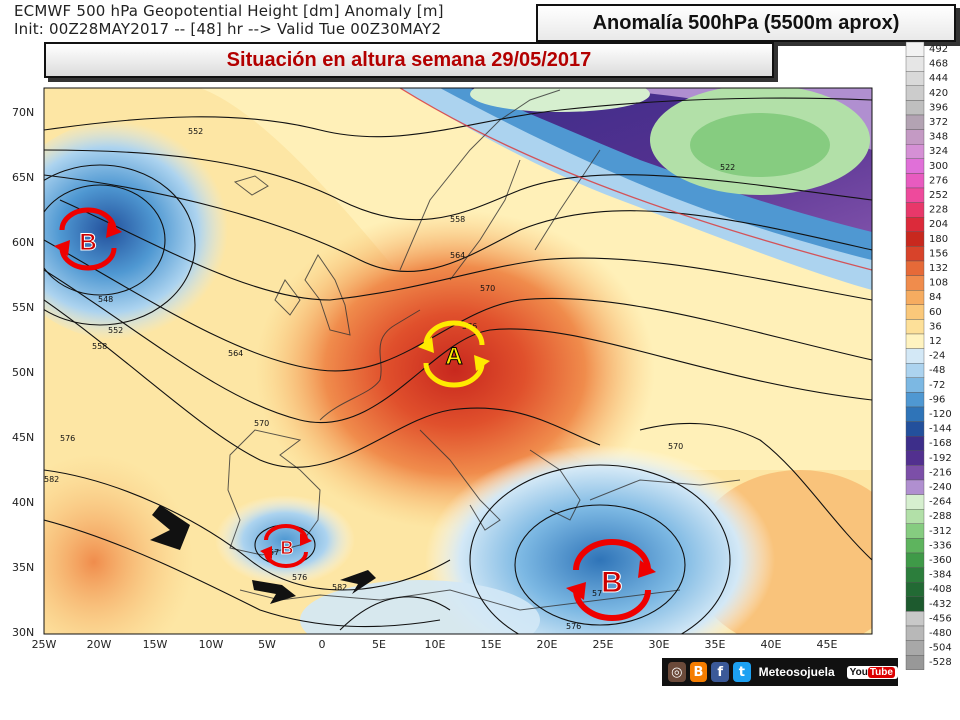 The image size is (960, 720). What do you see at coordinates (677, 672) in the screenshot?
I see `instagram-icon: ◎` at bounding box center [677, 672].